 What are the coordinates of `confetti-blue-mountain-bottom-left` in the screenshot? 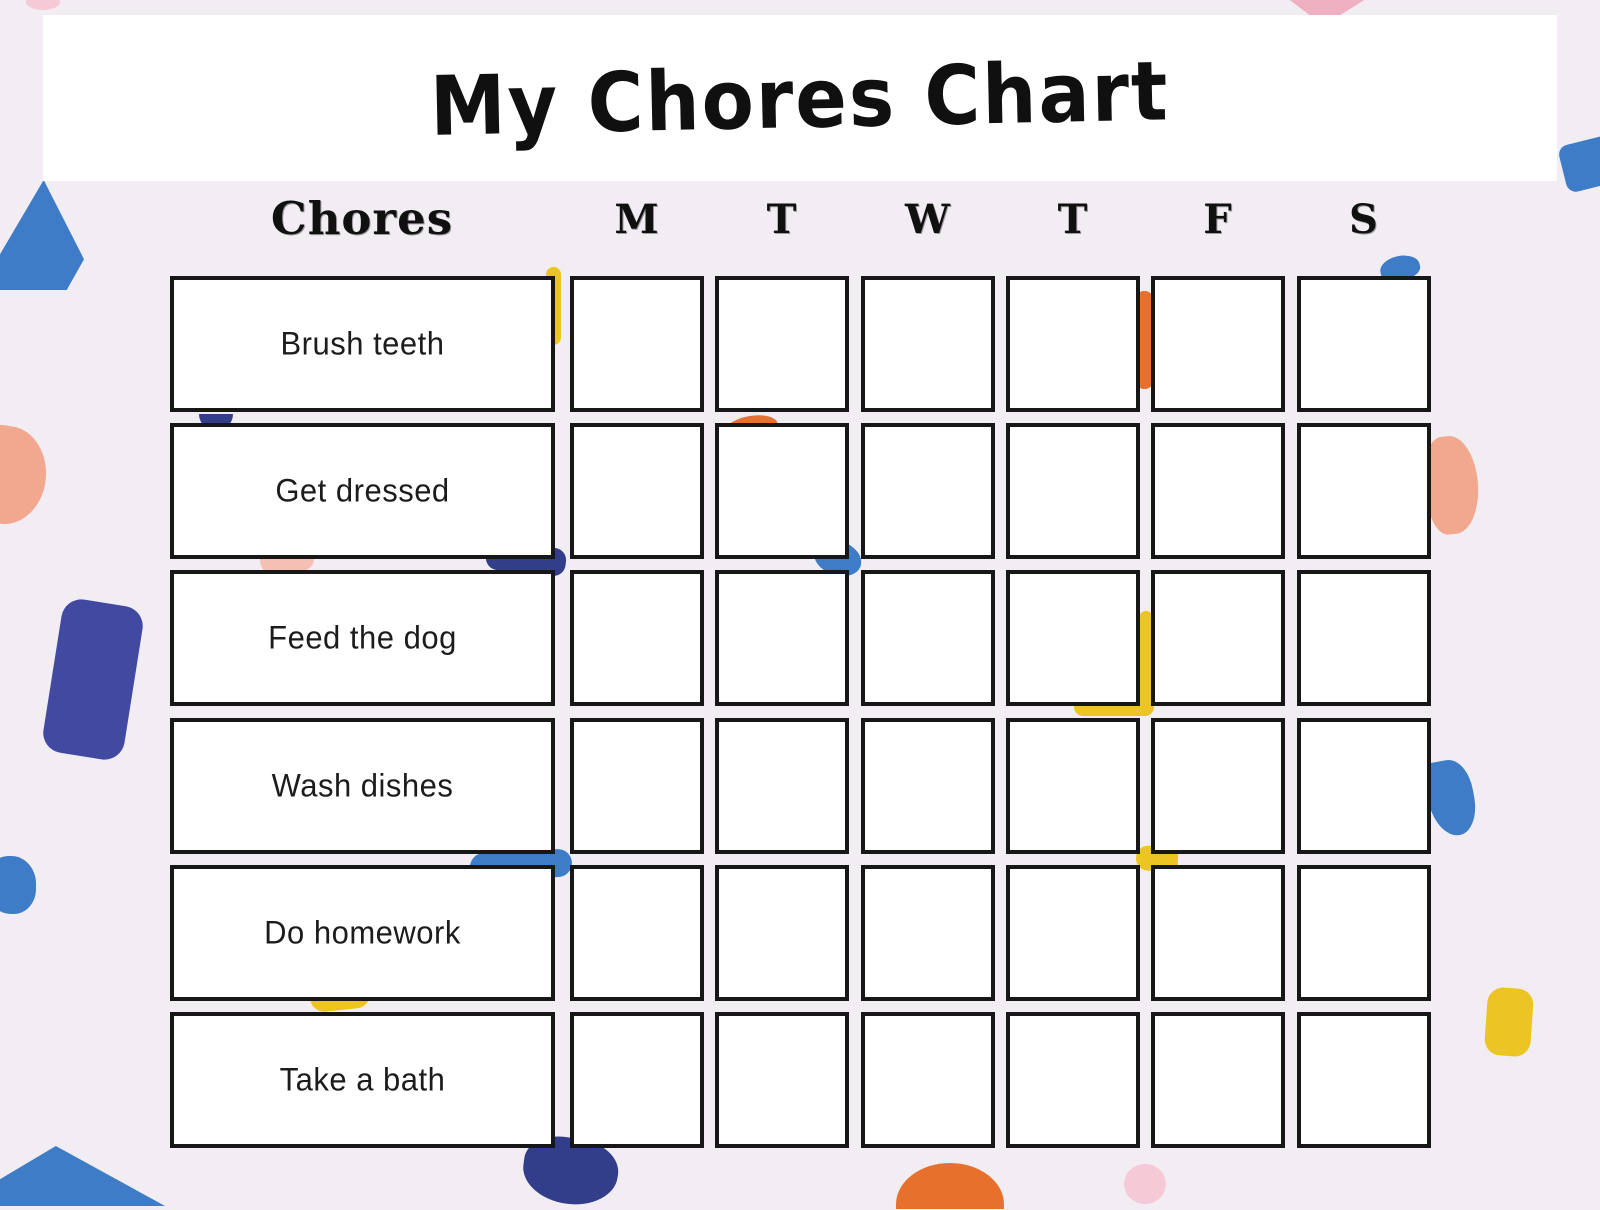 It's located at (82, 1176).